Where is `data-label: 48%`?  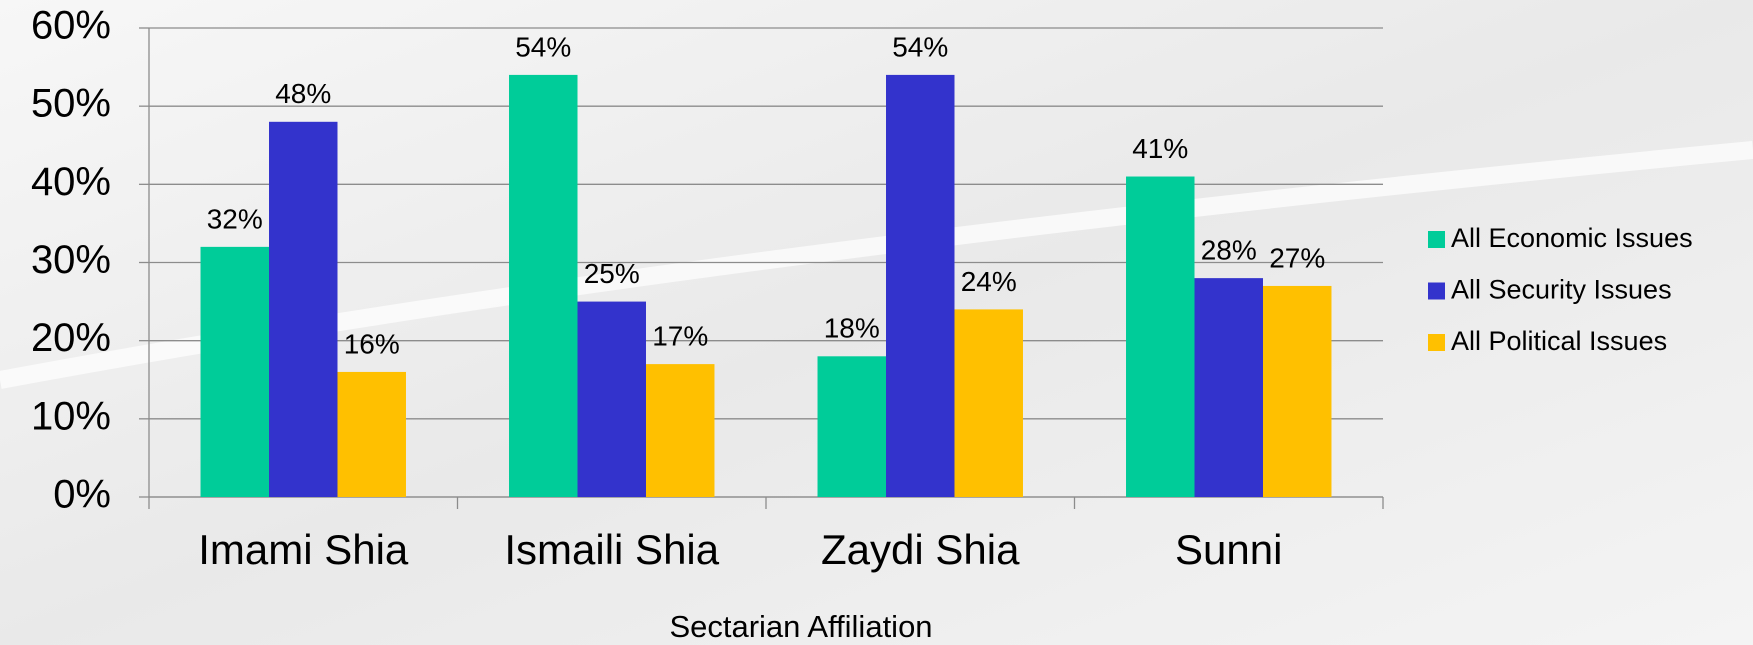 data-label: 48% is located at coordinates (303, 93).